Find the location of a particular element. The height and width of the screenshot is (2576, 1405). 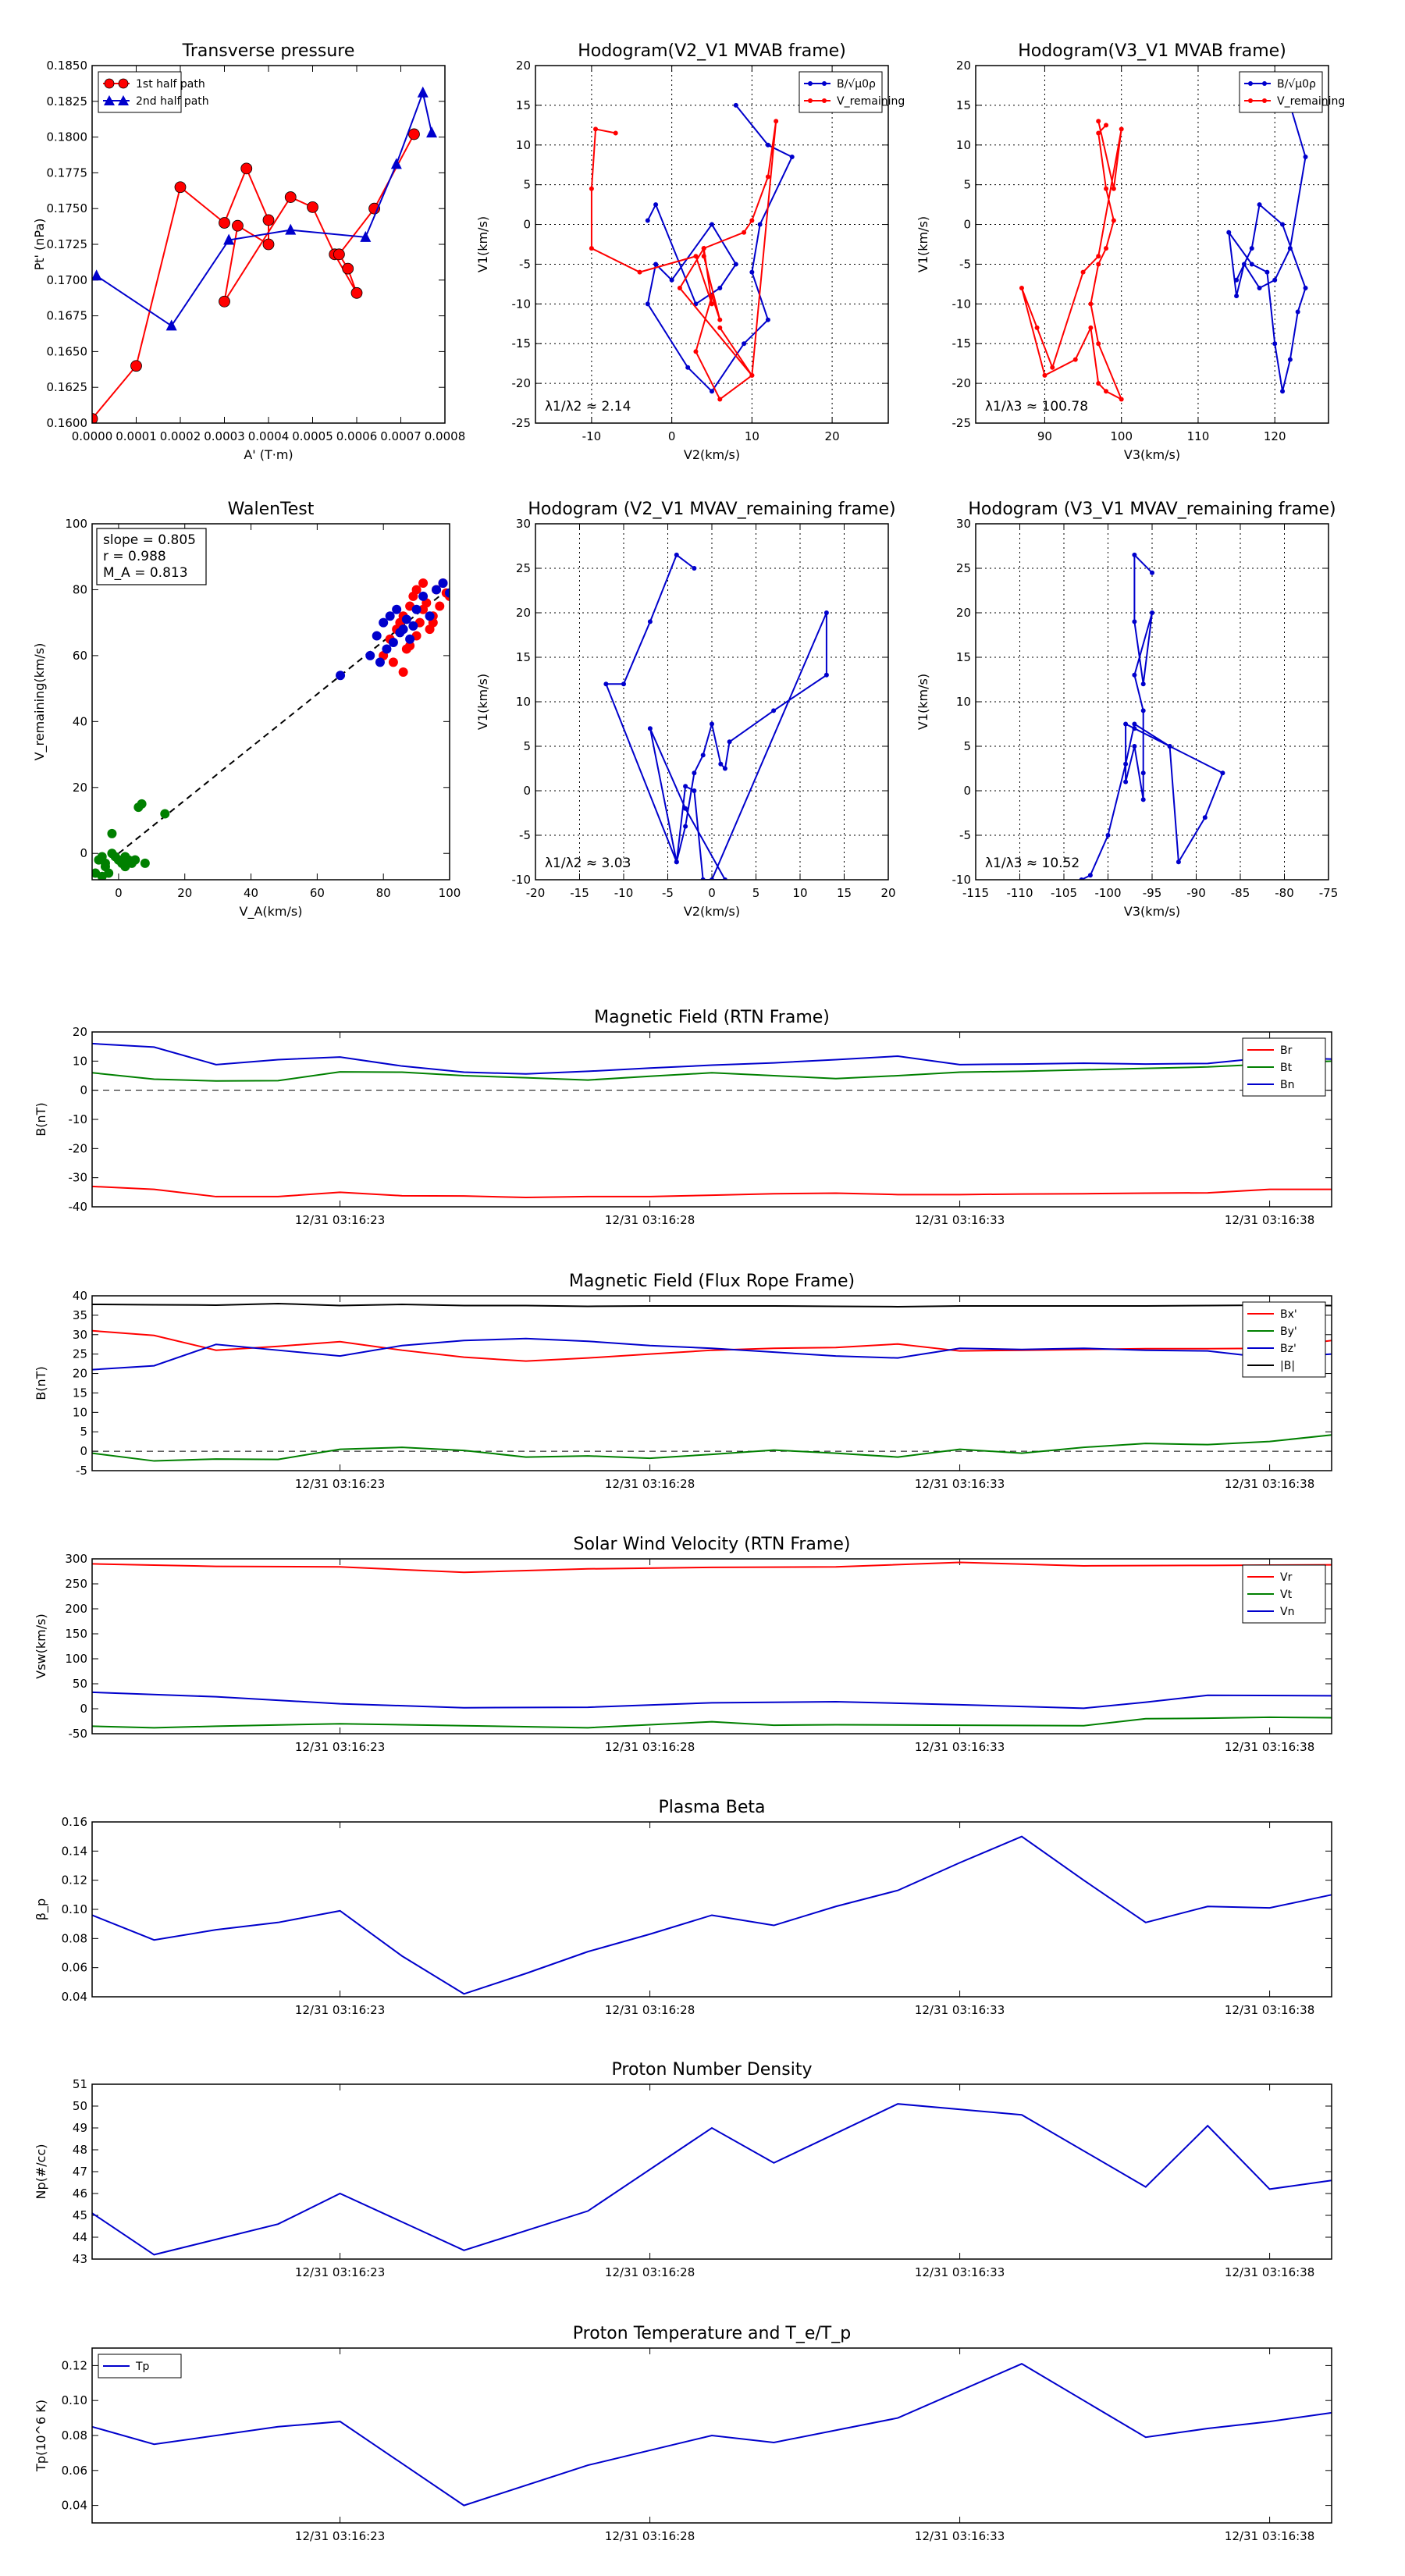

x-tick-label-0: 12/31 03:16:23 is located at coordinates (340, 1220).